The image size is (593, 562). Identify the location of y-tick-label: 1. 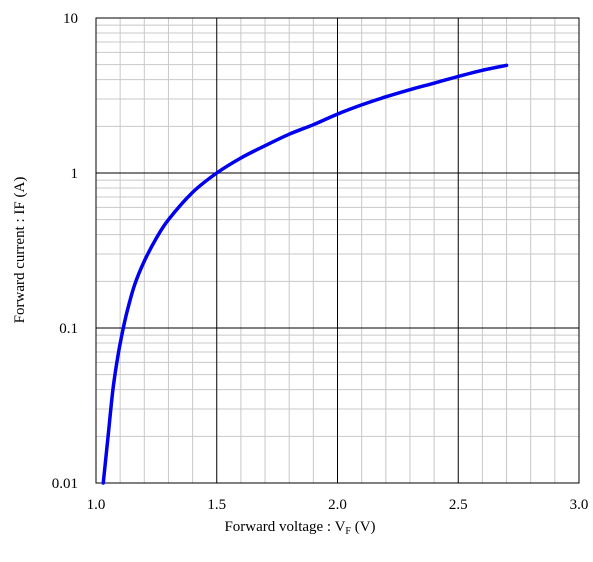
(75, 174).